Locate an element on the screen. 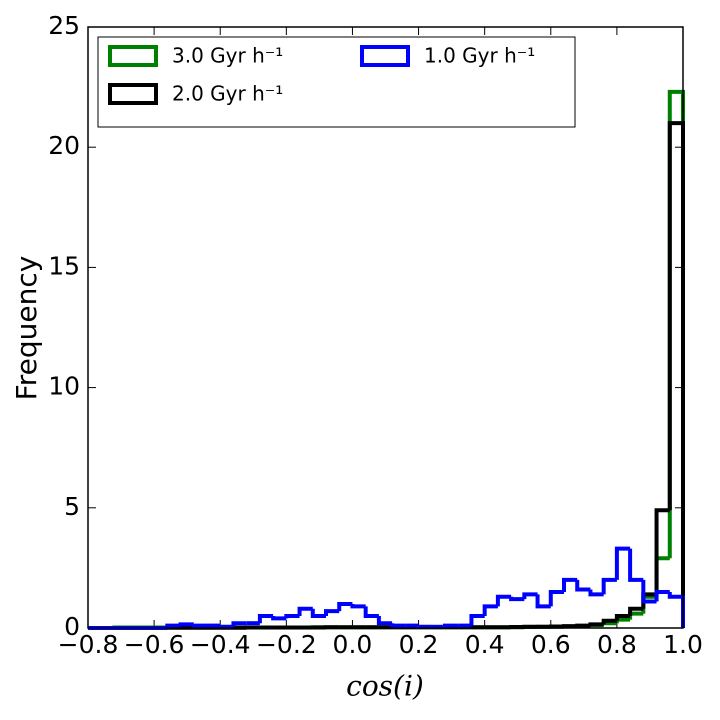 Image resolution: width=720 pixels, height=720 pixels. y-axis-label: Frequency is located at coordinates (26, 328).